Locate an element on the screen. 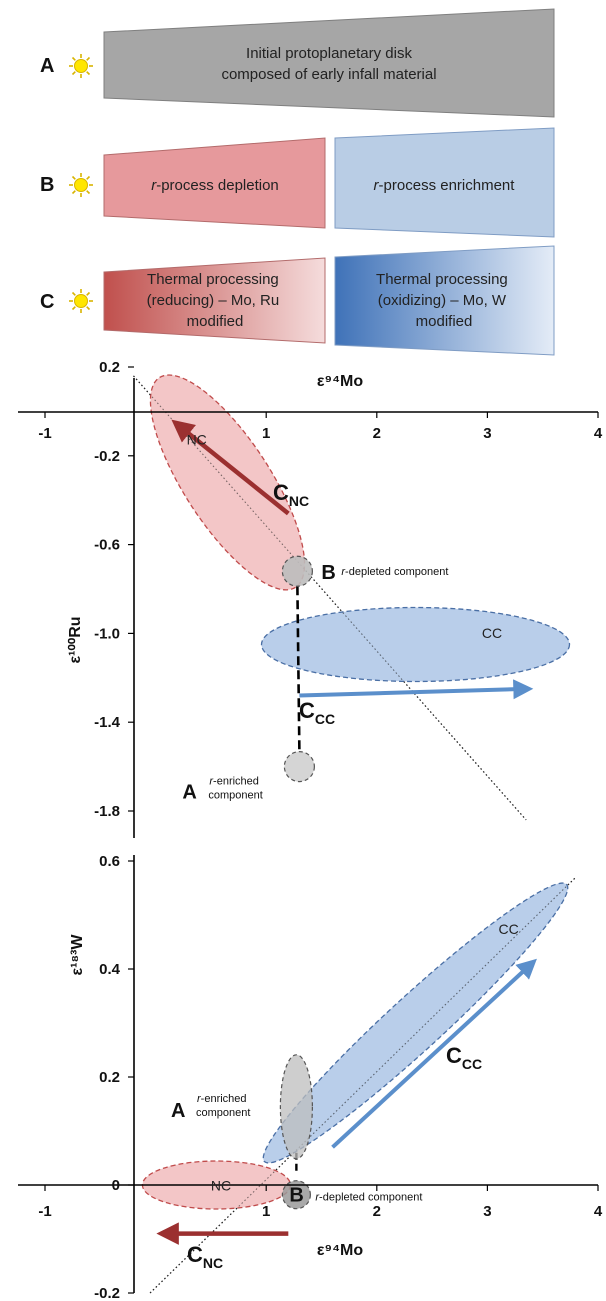 This screenshot has height=1301, width=606. y-tick-label: 0 is located at coordinates (116, 1185).